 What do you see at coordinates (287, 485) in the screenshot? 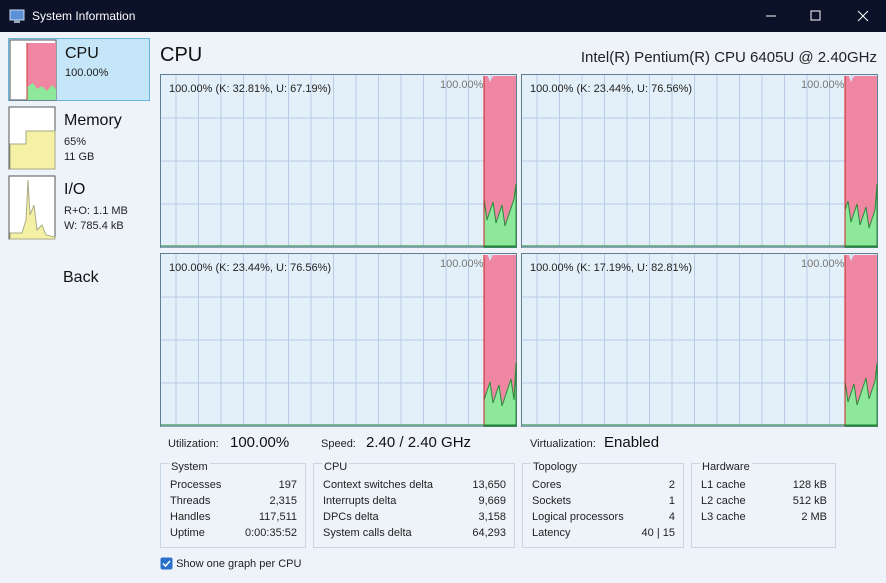
I see `info-value: 197` at bounding box center [287, 485].